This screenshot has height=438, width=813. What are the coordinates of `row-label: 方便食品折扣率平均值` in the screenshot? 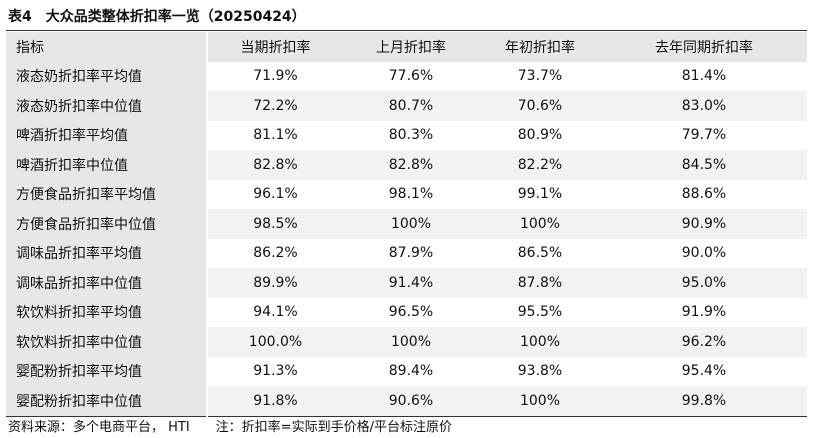 It's located at (107, 194).